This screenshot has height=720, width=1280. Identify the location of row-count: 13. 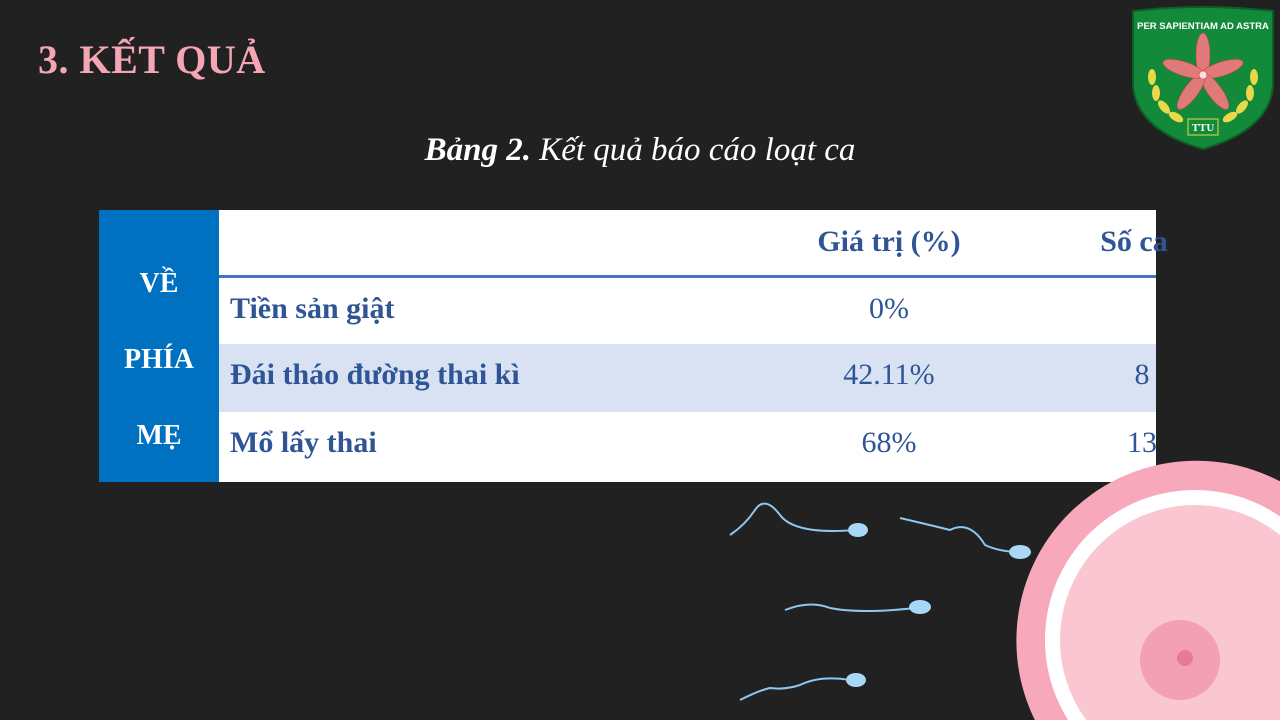
(1142, 442).